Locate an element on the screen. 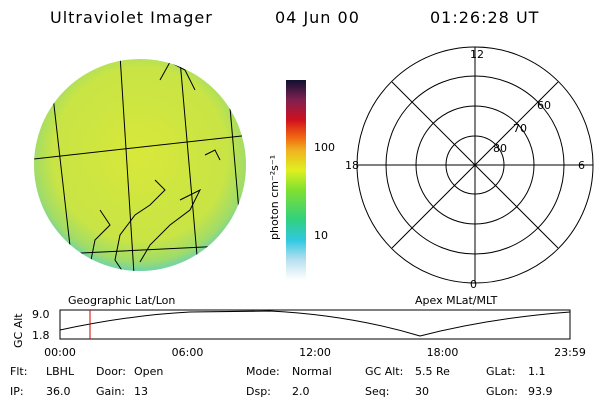 This screenshot has height=400, width=600. time: 01:26:28 UT is located at coordinates (484, 17).